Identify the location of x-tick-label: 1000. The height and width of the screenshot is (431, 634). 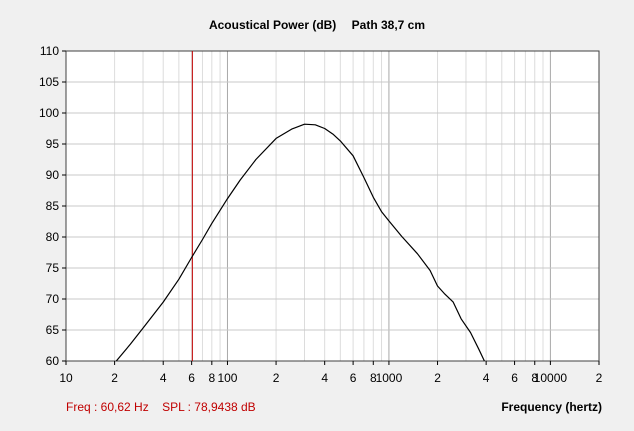
(389, 378).